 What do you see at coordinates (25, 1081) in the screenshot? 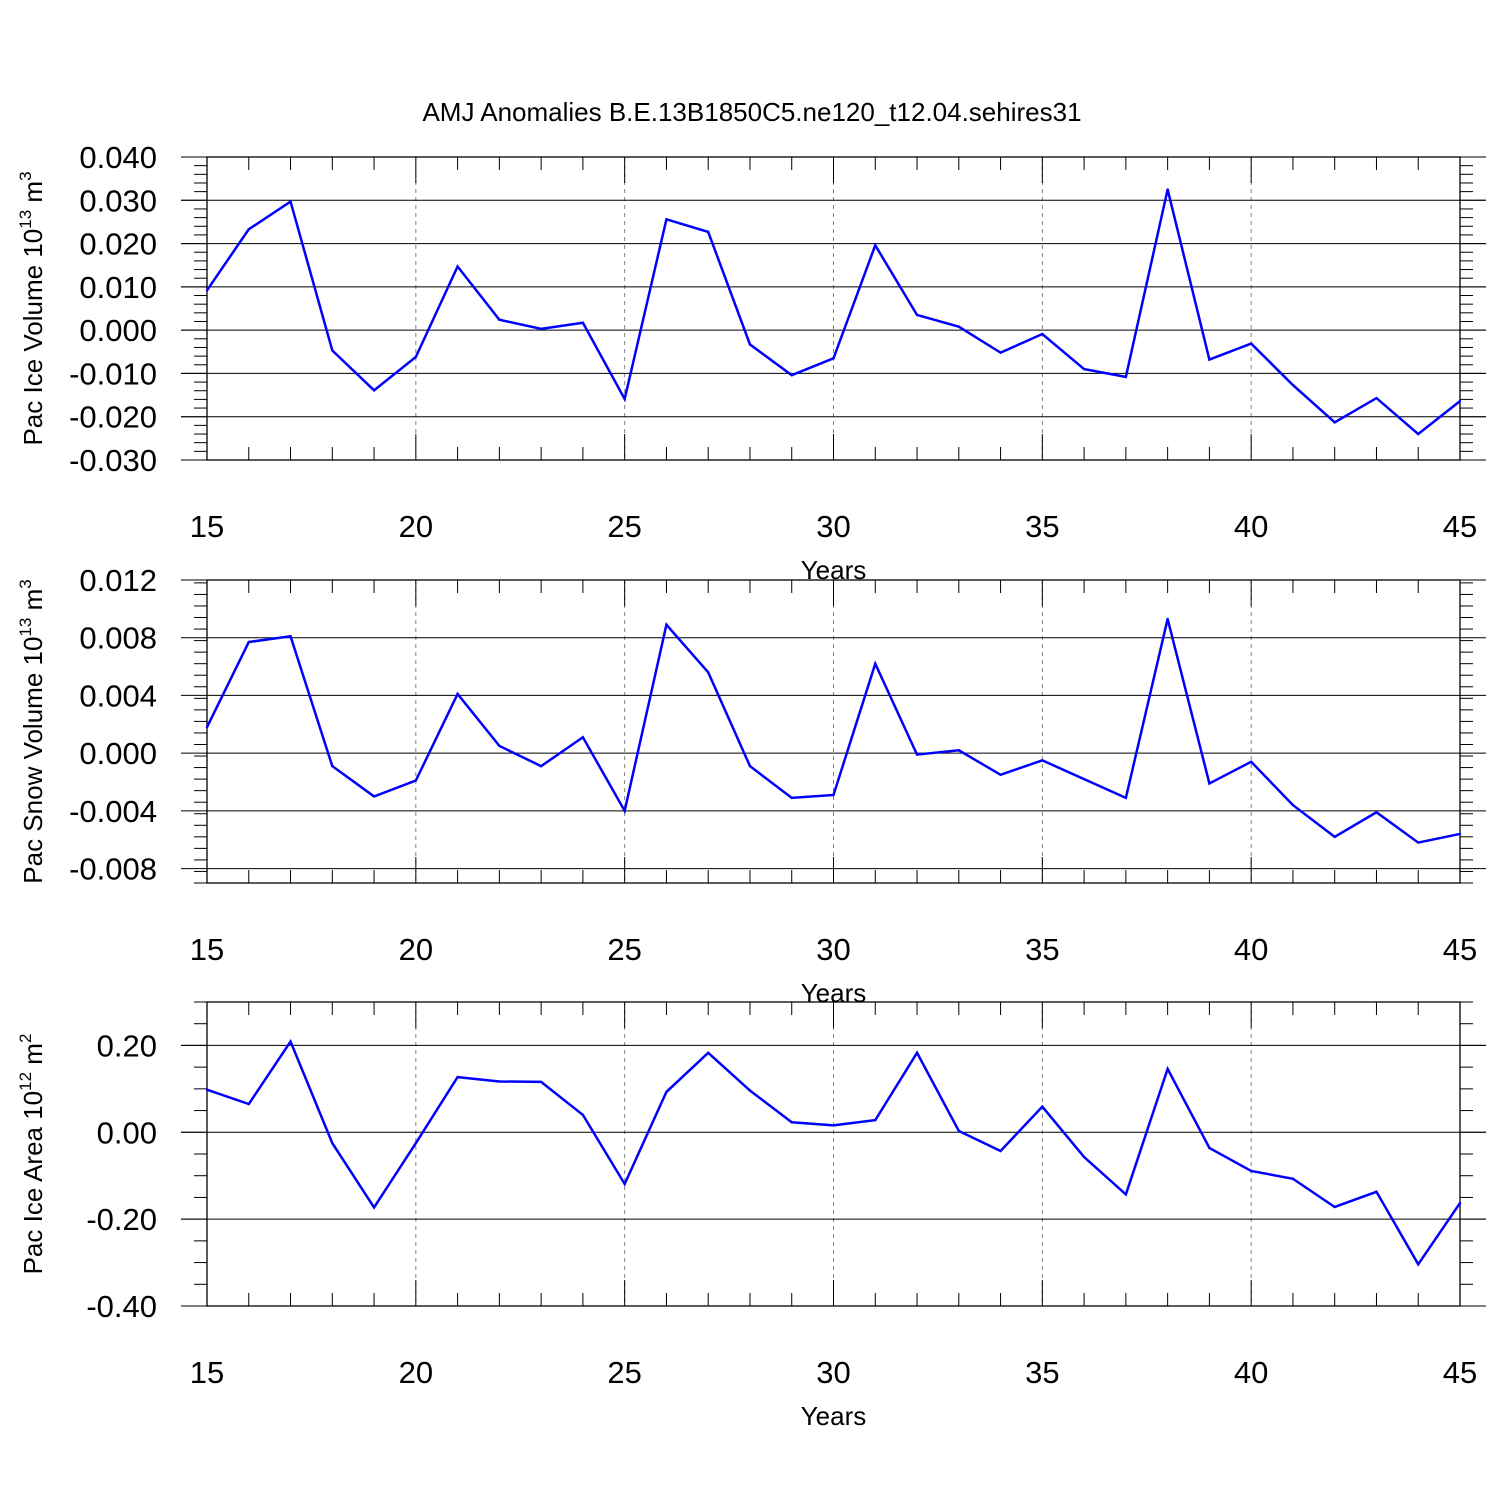
I see `y-axis-title-part: 12` at bounding box center [25, 1081].